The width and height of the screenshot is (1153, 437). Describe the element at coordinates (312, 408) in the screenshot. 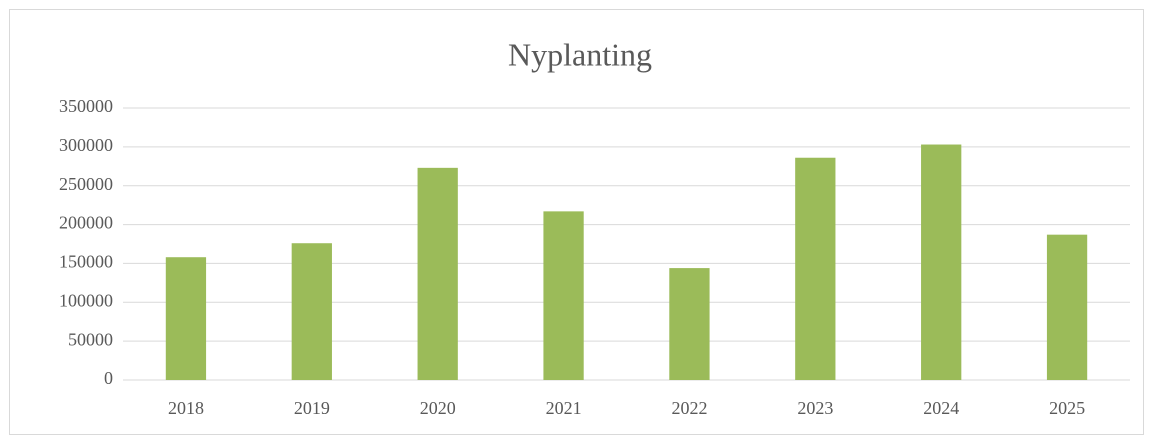

I see `x-tick-label: 2019` at that location.